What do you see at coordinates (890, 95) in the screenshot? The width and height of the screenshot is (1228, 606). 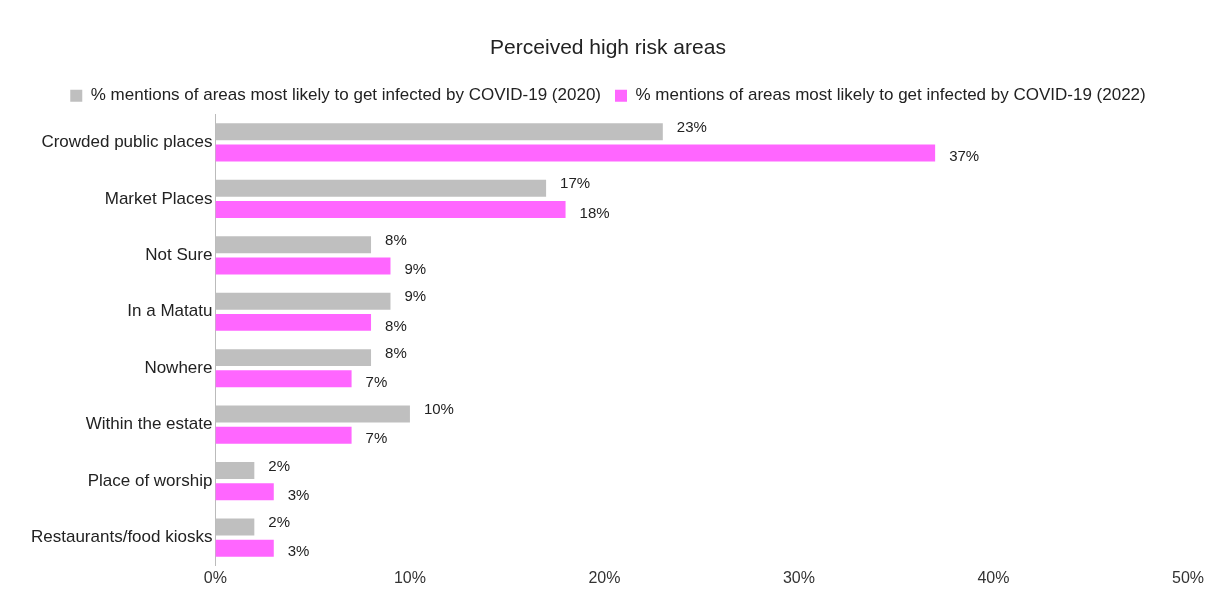 I see `legend-label: % mentions of areas most likely to get infected by COVID-19 (2022)` at bounding box center [890, 95].